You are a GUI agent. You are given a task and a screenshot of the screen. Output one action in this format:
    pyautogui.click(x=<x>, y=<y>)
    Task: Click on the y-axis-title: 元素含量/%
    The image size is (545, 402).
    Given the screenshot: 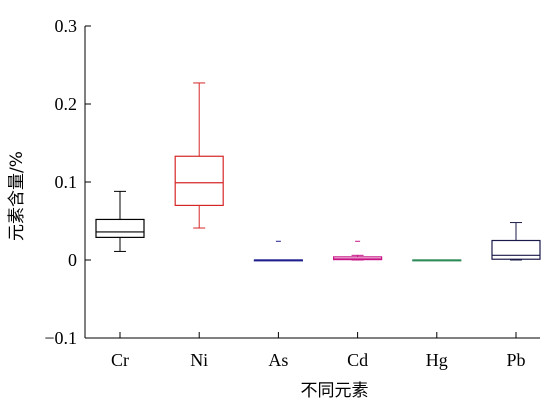 What is the action you would take?
    pyautogui.click(x=17, y=196)
    